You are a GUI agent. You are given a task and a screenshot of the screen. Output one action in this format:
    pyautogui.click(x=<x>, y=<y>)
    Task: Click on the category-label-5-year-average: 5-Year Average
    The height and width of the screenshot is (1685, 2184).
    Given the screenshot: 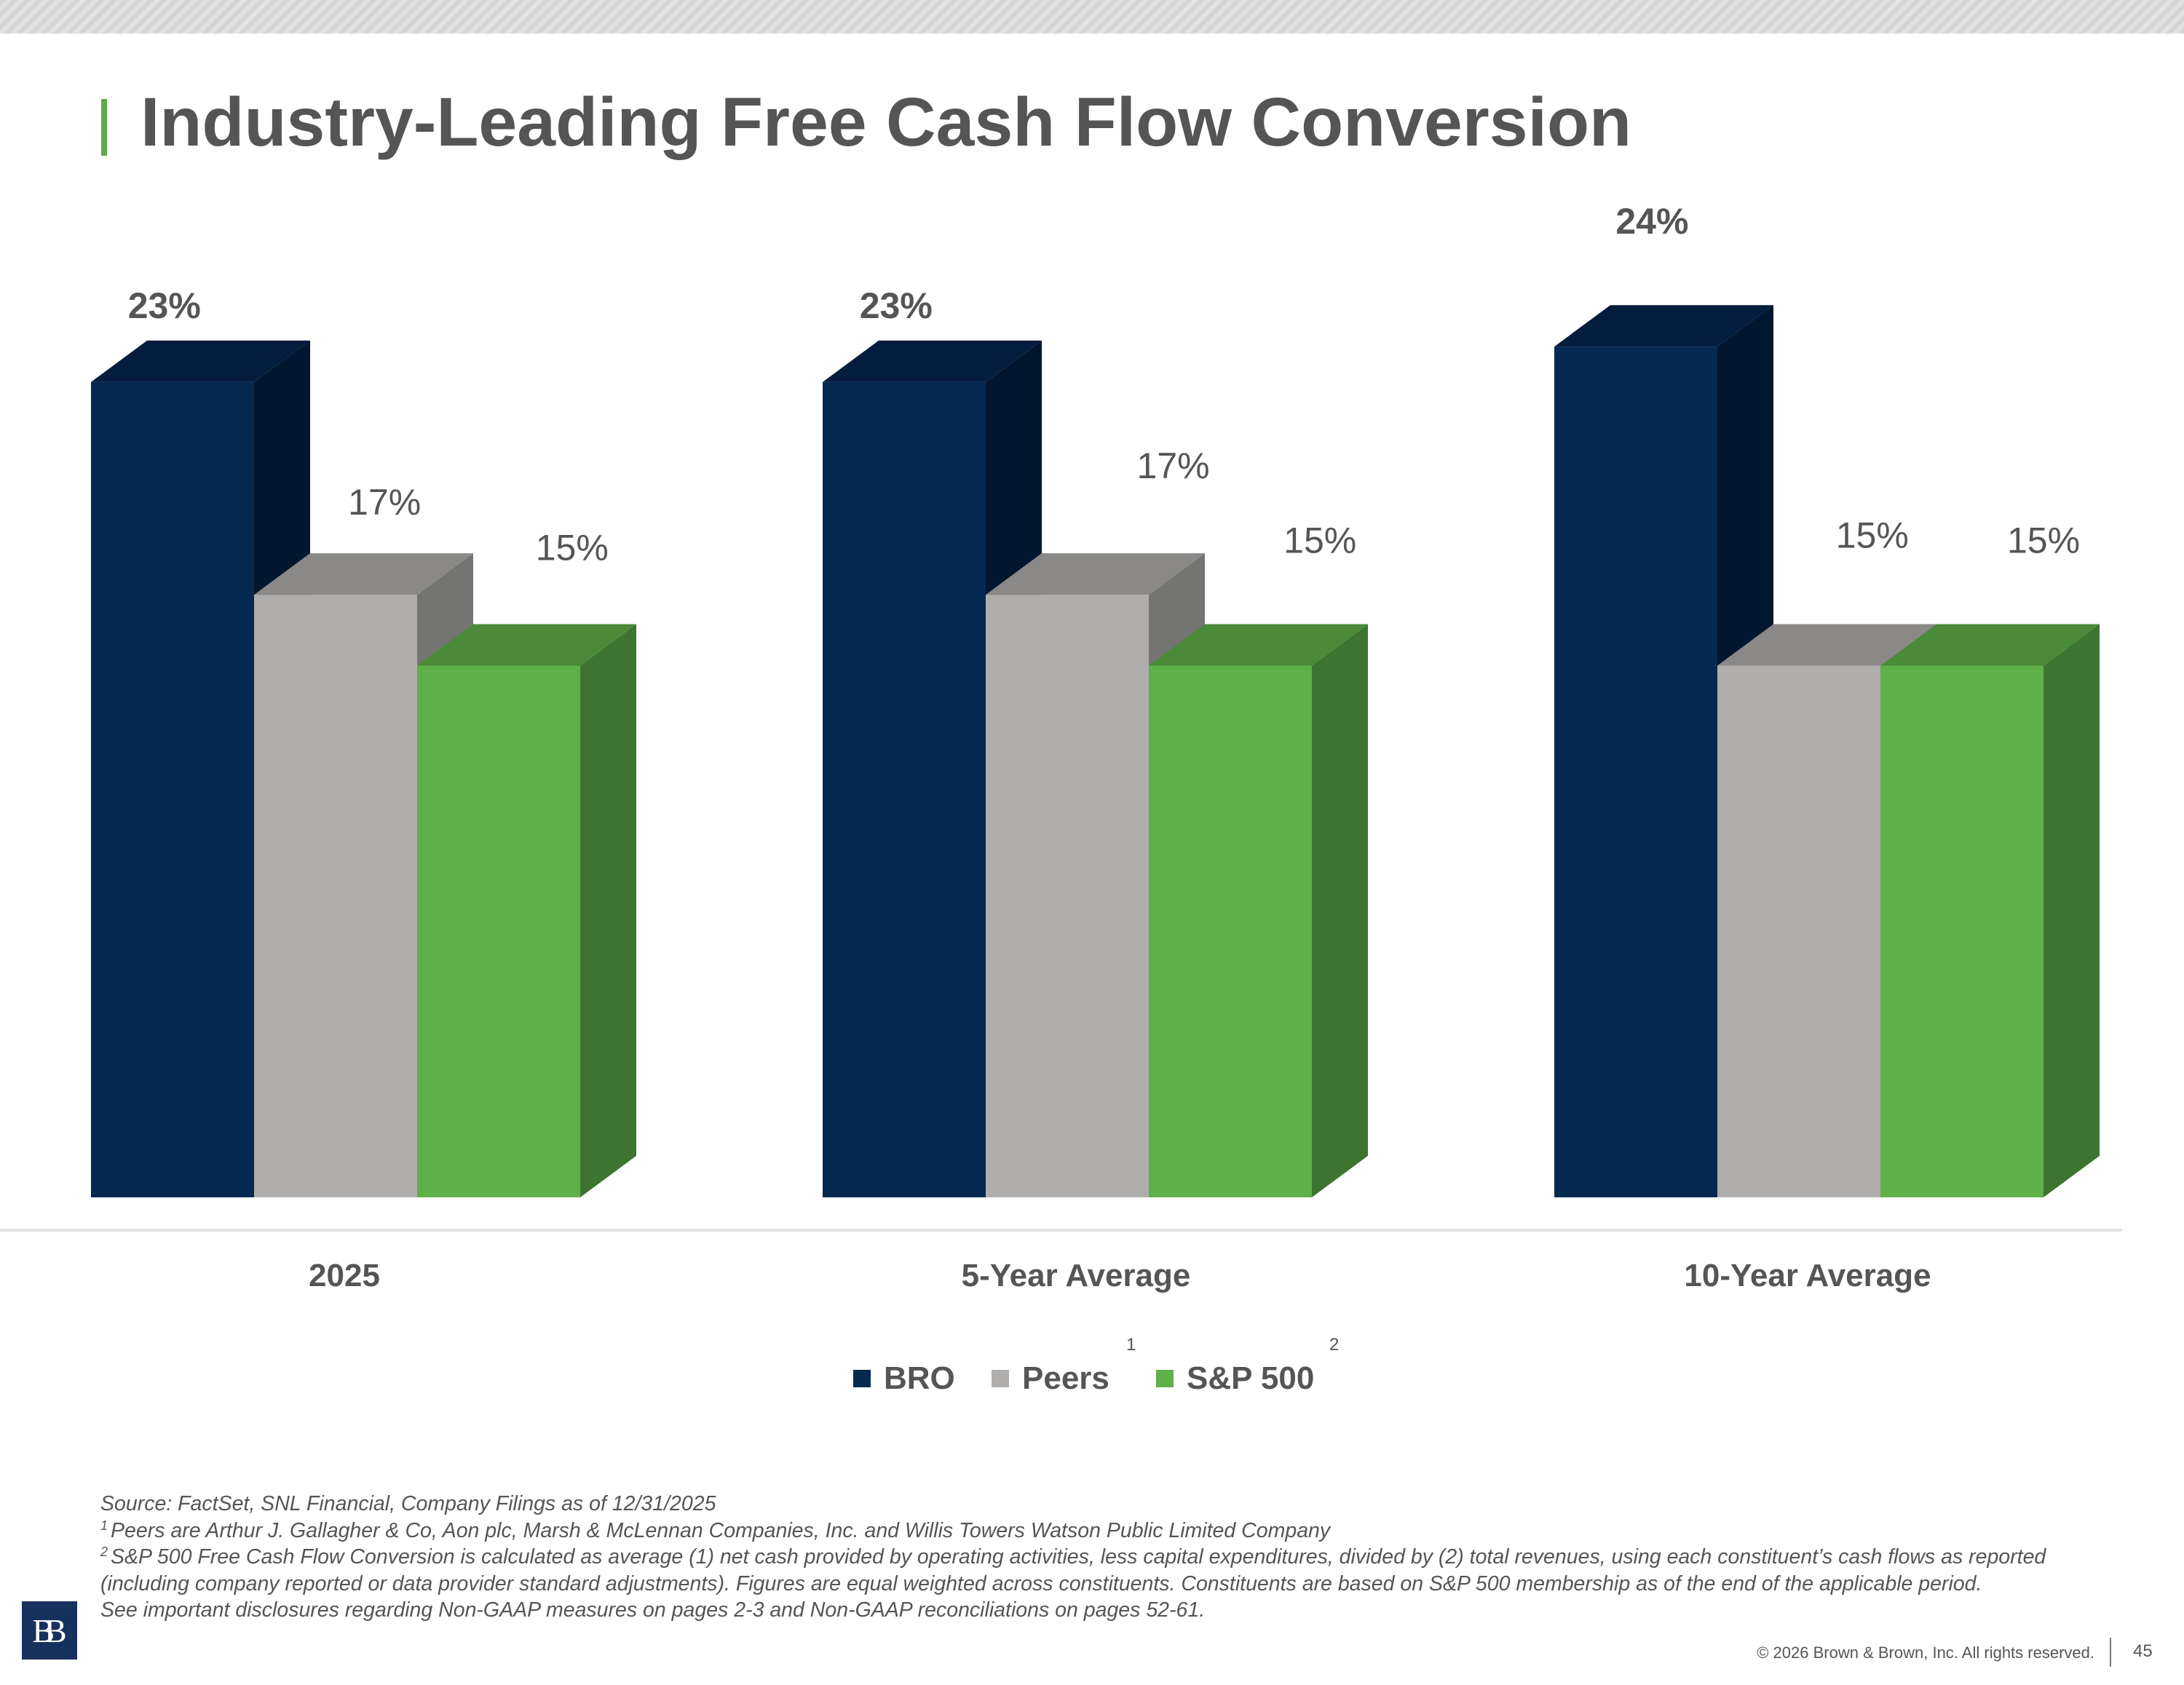 What is the action you would take?
    pyautogui.click(x=1076, y=1275)
    